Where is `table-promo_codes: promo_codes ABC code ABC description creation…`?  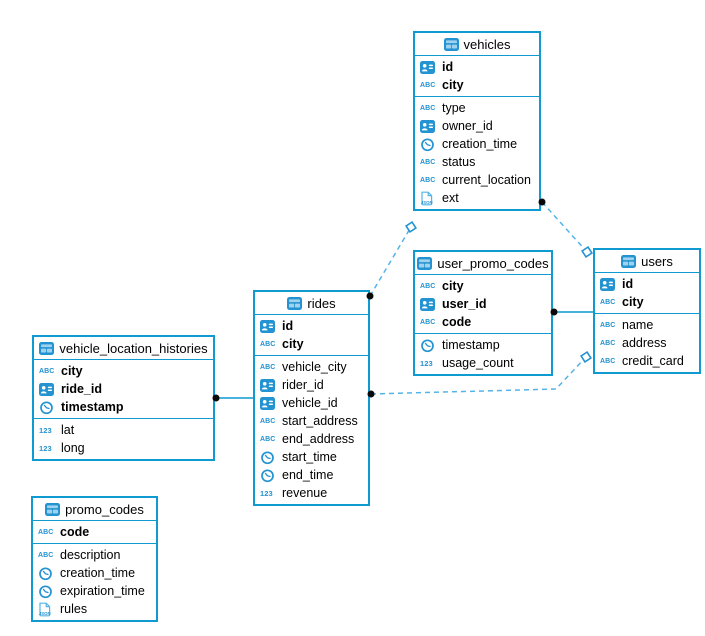 table-promo_codes: promo_codes ABC code ABC description creation… is located at coordinates (94, 559).